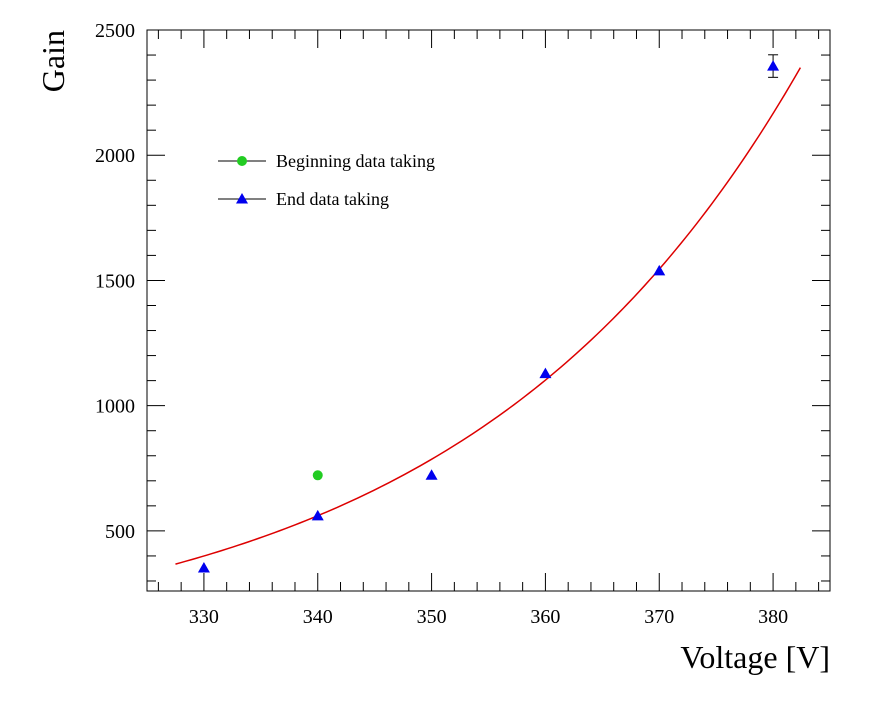 This screenshot has width=877, height=704. What do you see at coordinates (318, 617) in the screenshot?
I see `x-tick-label: 340` at bounding box center [318, 617].